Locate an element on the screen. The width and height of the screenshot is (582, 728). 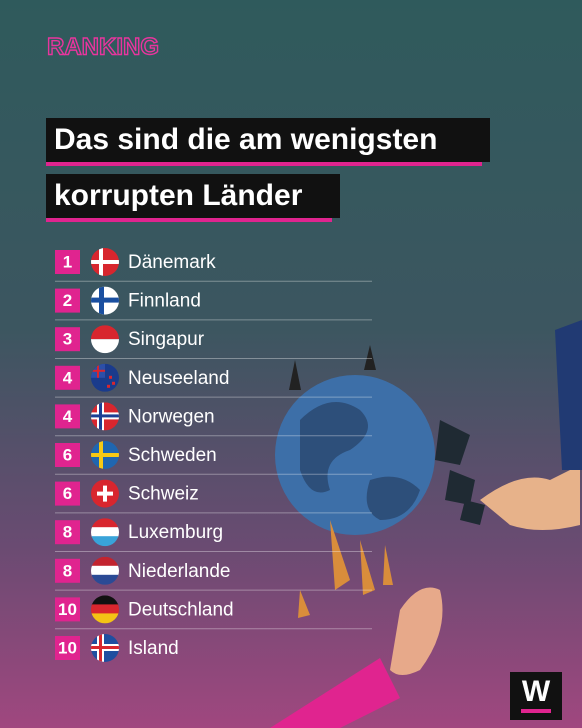
ranking-row: 6 Schweiz is located at coordinates (213, 496).